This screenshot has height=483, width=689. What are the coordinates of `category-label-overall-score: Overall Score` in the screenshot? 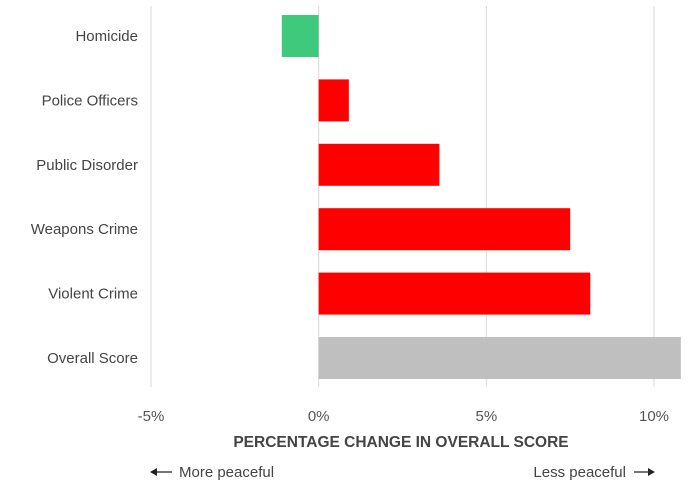 It's located at (92, 358).